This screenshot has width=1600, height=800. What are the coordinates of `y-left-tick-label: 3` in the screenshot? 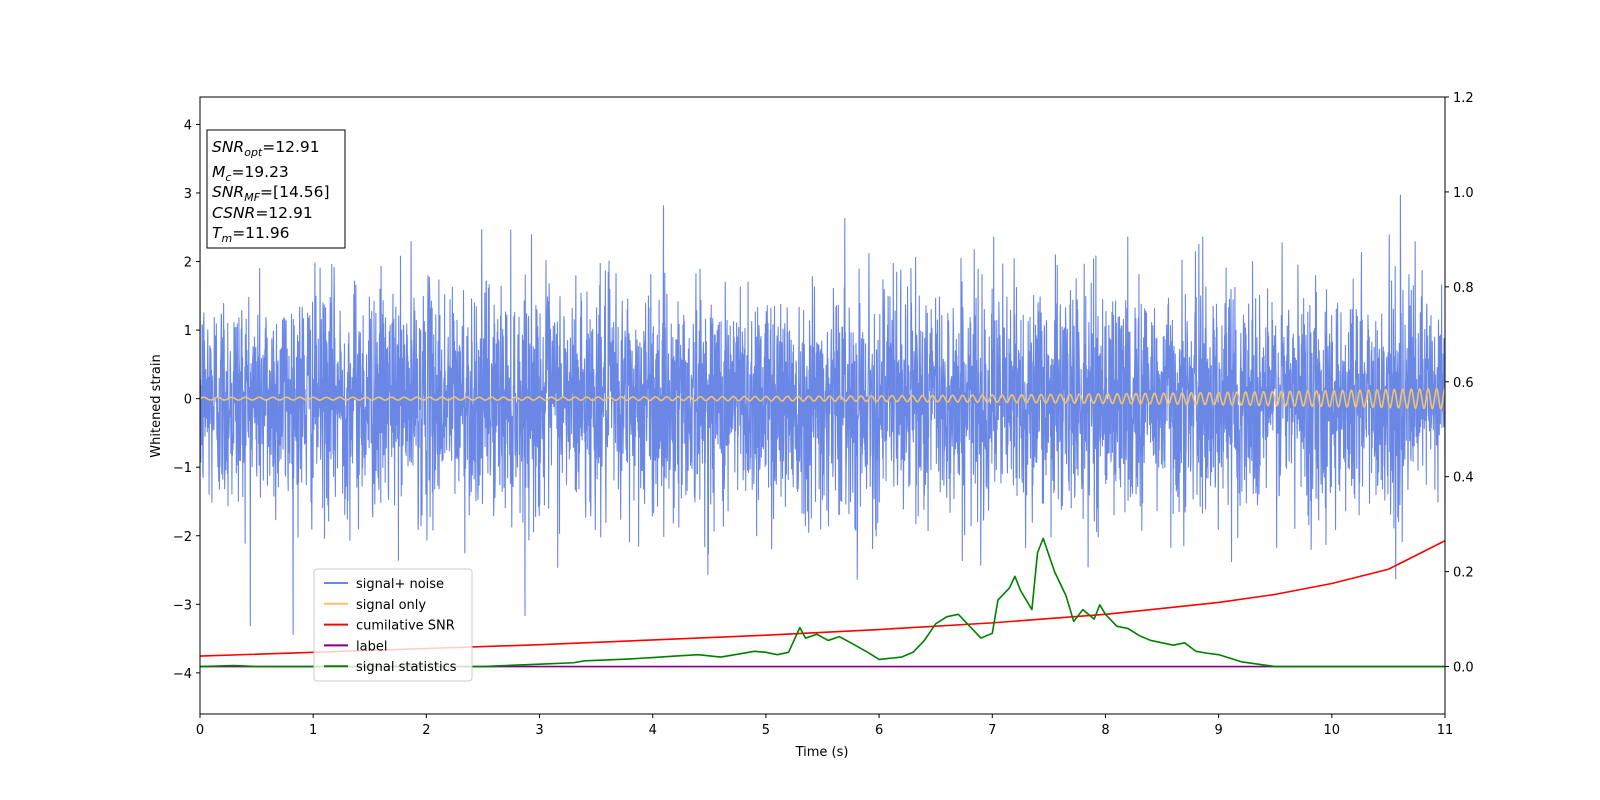 It's located at (188, 194).